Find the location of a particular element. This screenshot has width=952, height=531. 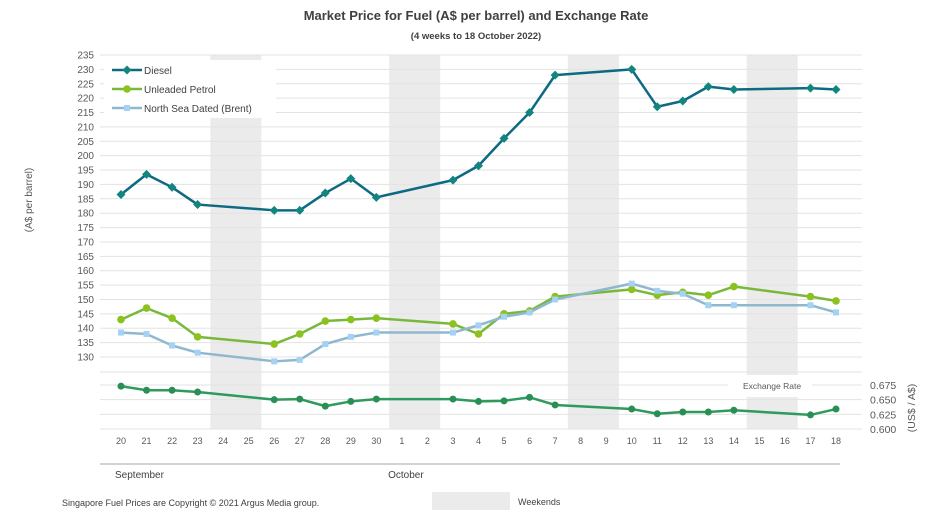

y-tick-label: 225 is located at coordinates (85, 84).